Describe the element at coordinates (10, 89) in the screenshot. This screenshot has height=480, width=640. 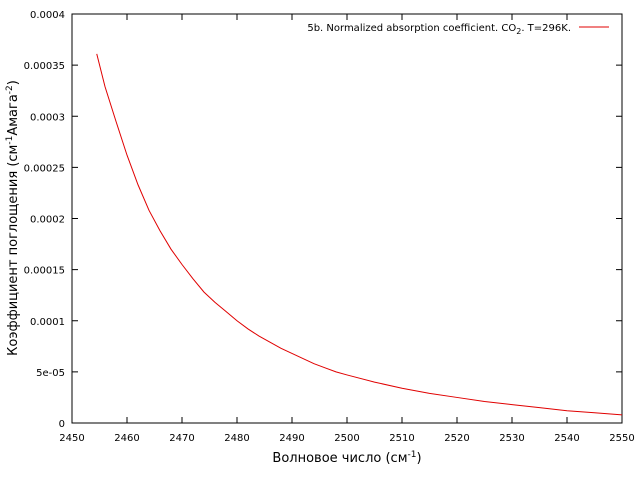
I see `y-axis-title-sup2: -2` at that location.